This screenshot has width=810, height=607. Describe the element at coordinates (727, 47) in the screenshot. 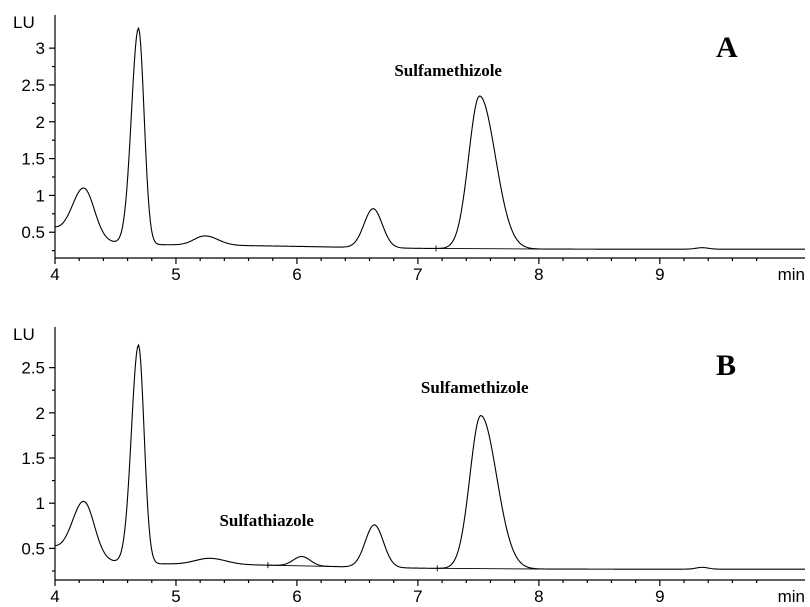

I see `panel-letter: A` at that location.